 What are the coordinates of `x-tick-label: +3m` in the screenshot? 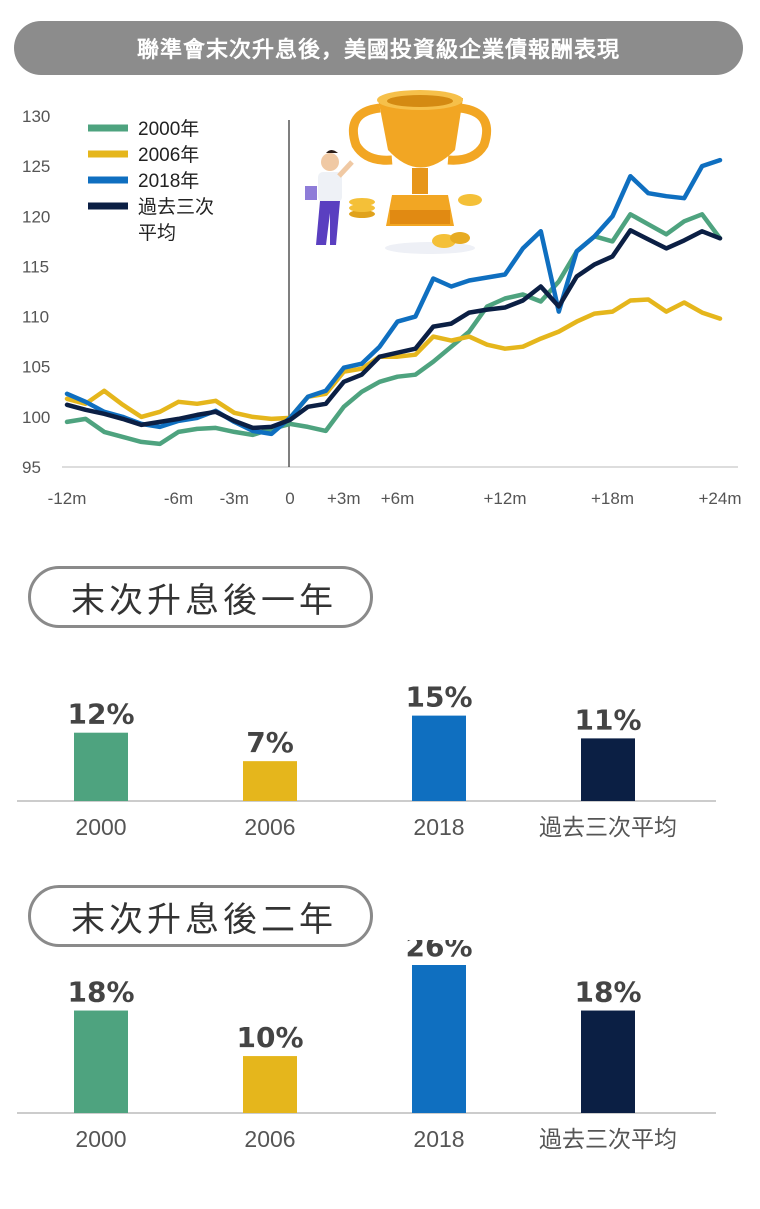 It's located at (344, 498).